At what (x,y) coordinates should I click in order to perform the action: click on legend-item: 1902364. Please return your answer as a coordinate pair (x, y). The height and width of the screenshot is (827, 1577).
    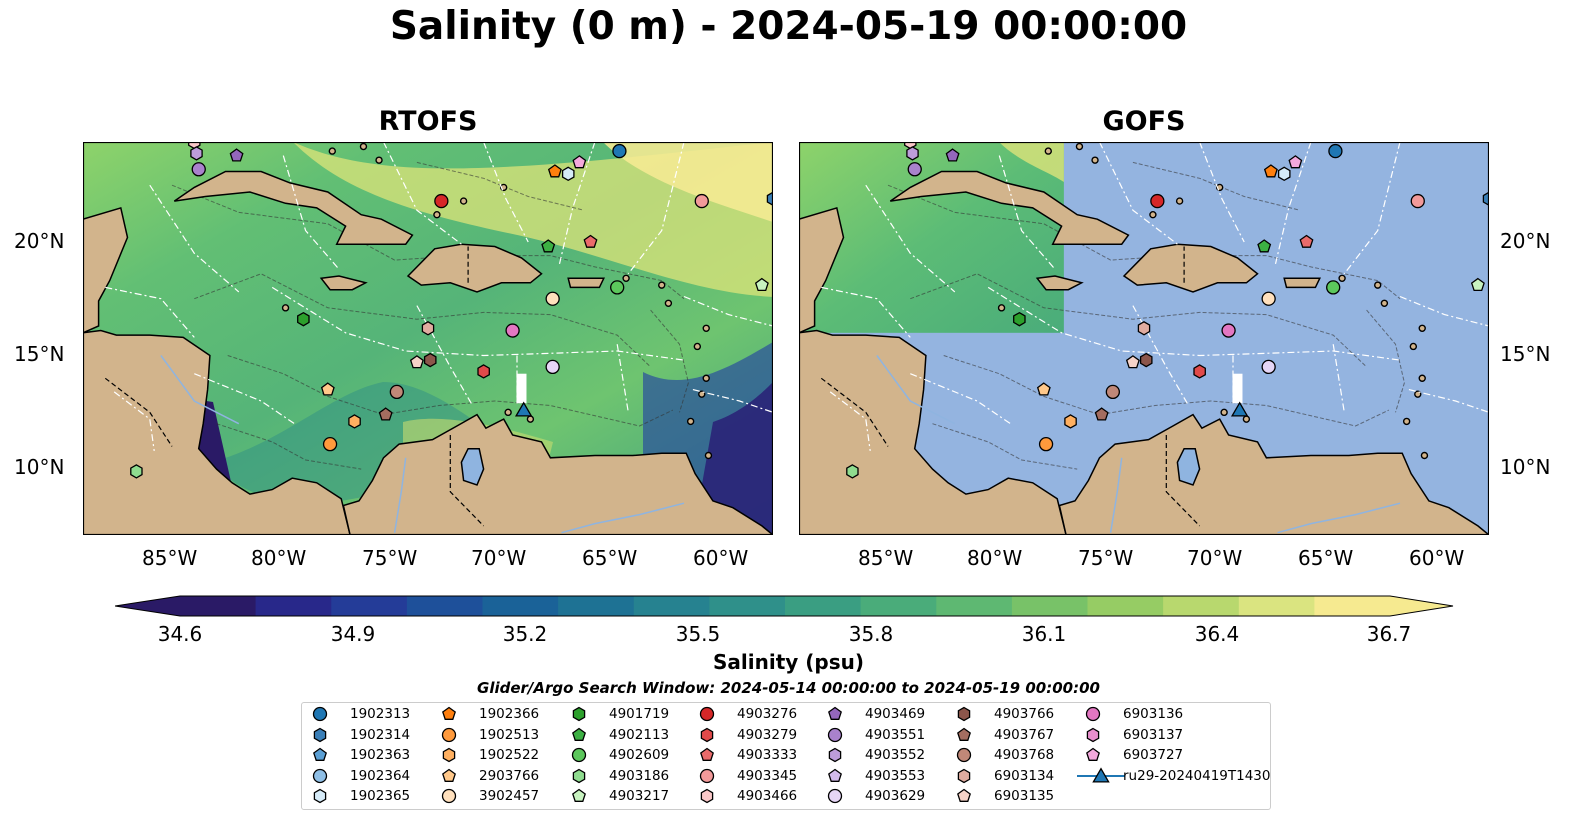
    Looking at the image, I should click on (360, 776).